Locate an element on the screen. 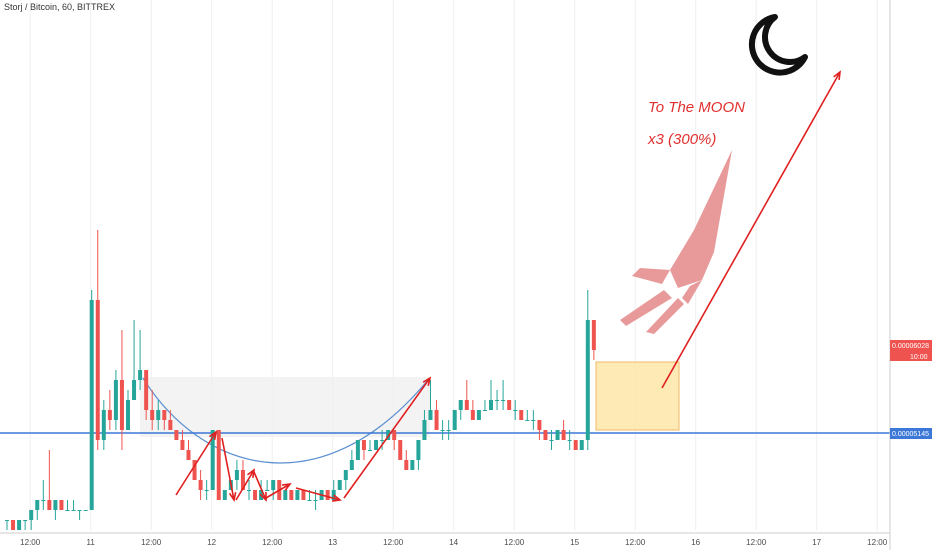 Image resolution: width=932 pixels, height=550 pixels. x-tick-label: 12 is located at coordinates (211, 542).